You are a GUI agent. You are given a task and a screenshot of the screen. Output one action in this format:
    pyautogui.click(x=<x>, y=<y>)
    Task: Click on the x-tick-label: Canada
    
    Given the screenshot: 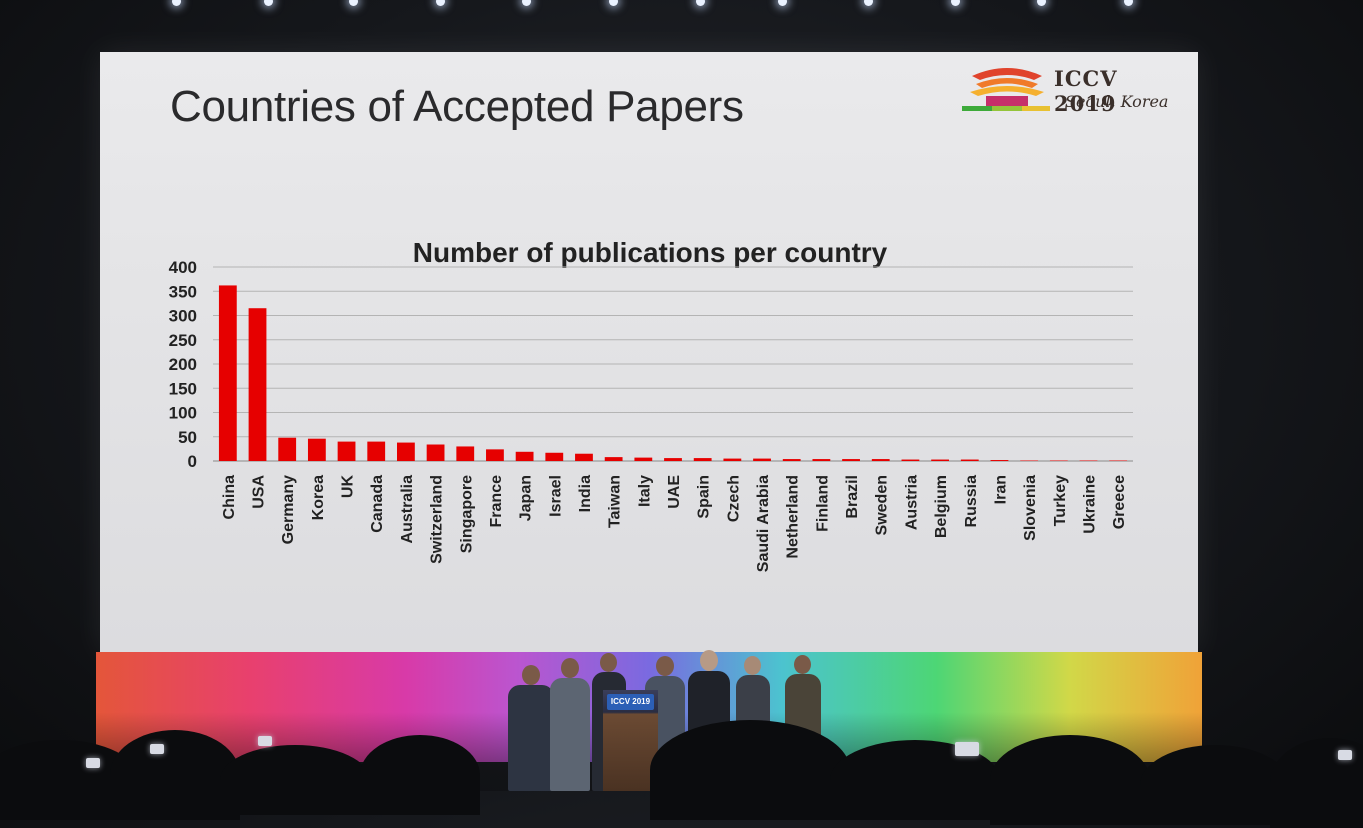 What is the action you would take?
    pyautogui.click(x=377, y=504)
    